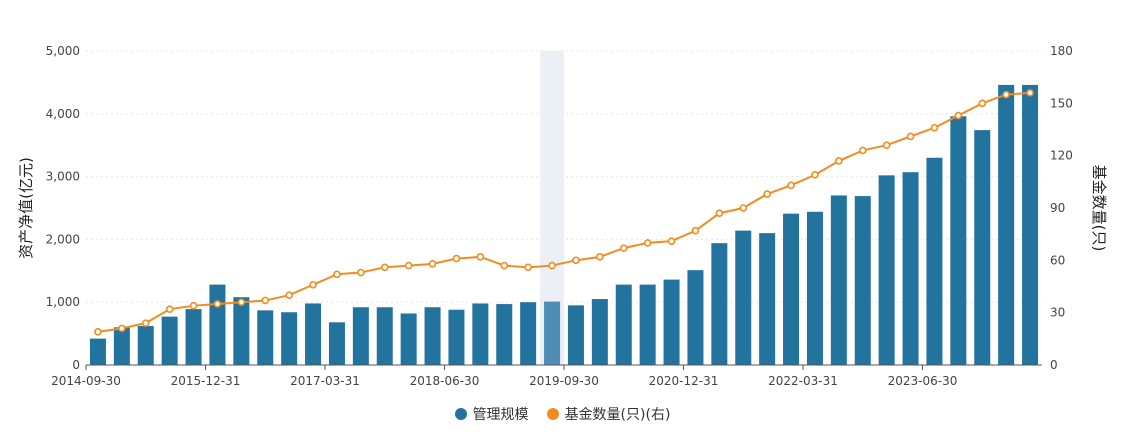 This screenshot has height=438, width=1125. I want to click on x-tick-label: 2015-12-31, so click(206, 381).